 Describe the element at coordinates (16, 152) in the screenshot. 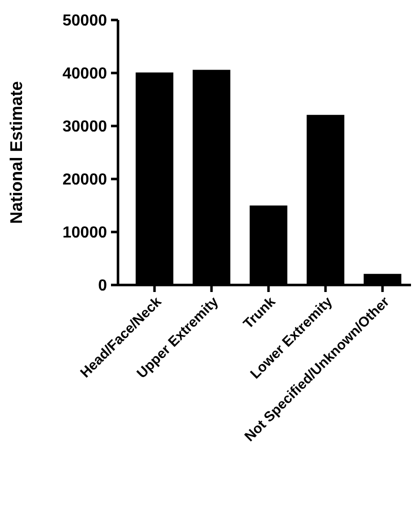

I see `y-axis-title: National Estimate` at that location.